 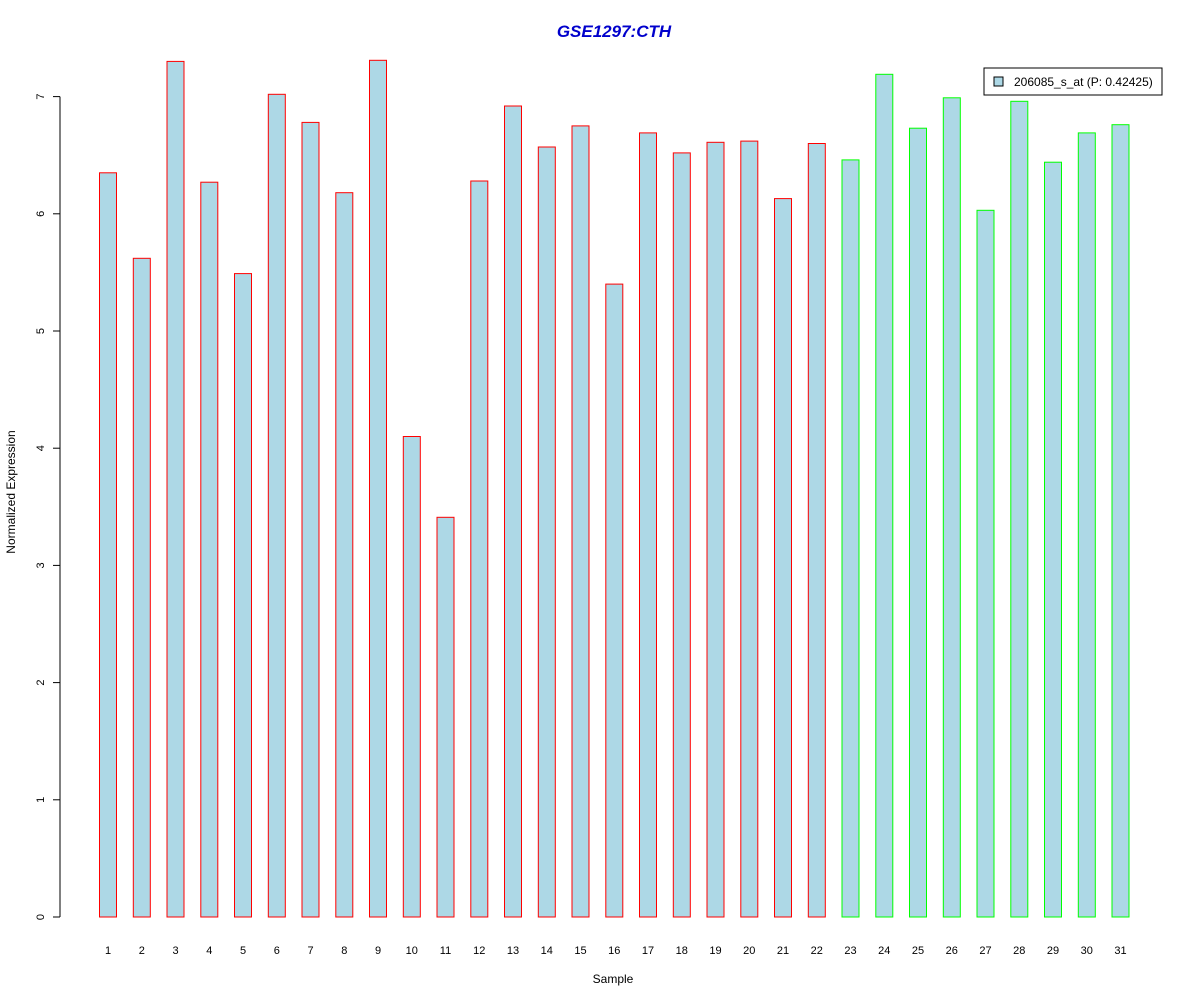 I want to click on x-tick-label: 19, so click(x=715, y=951).